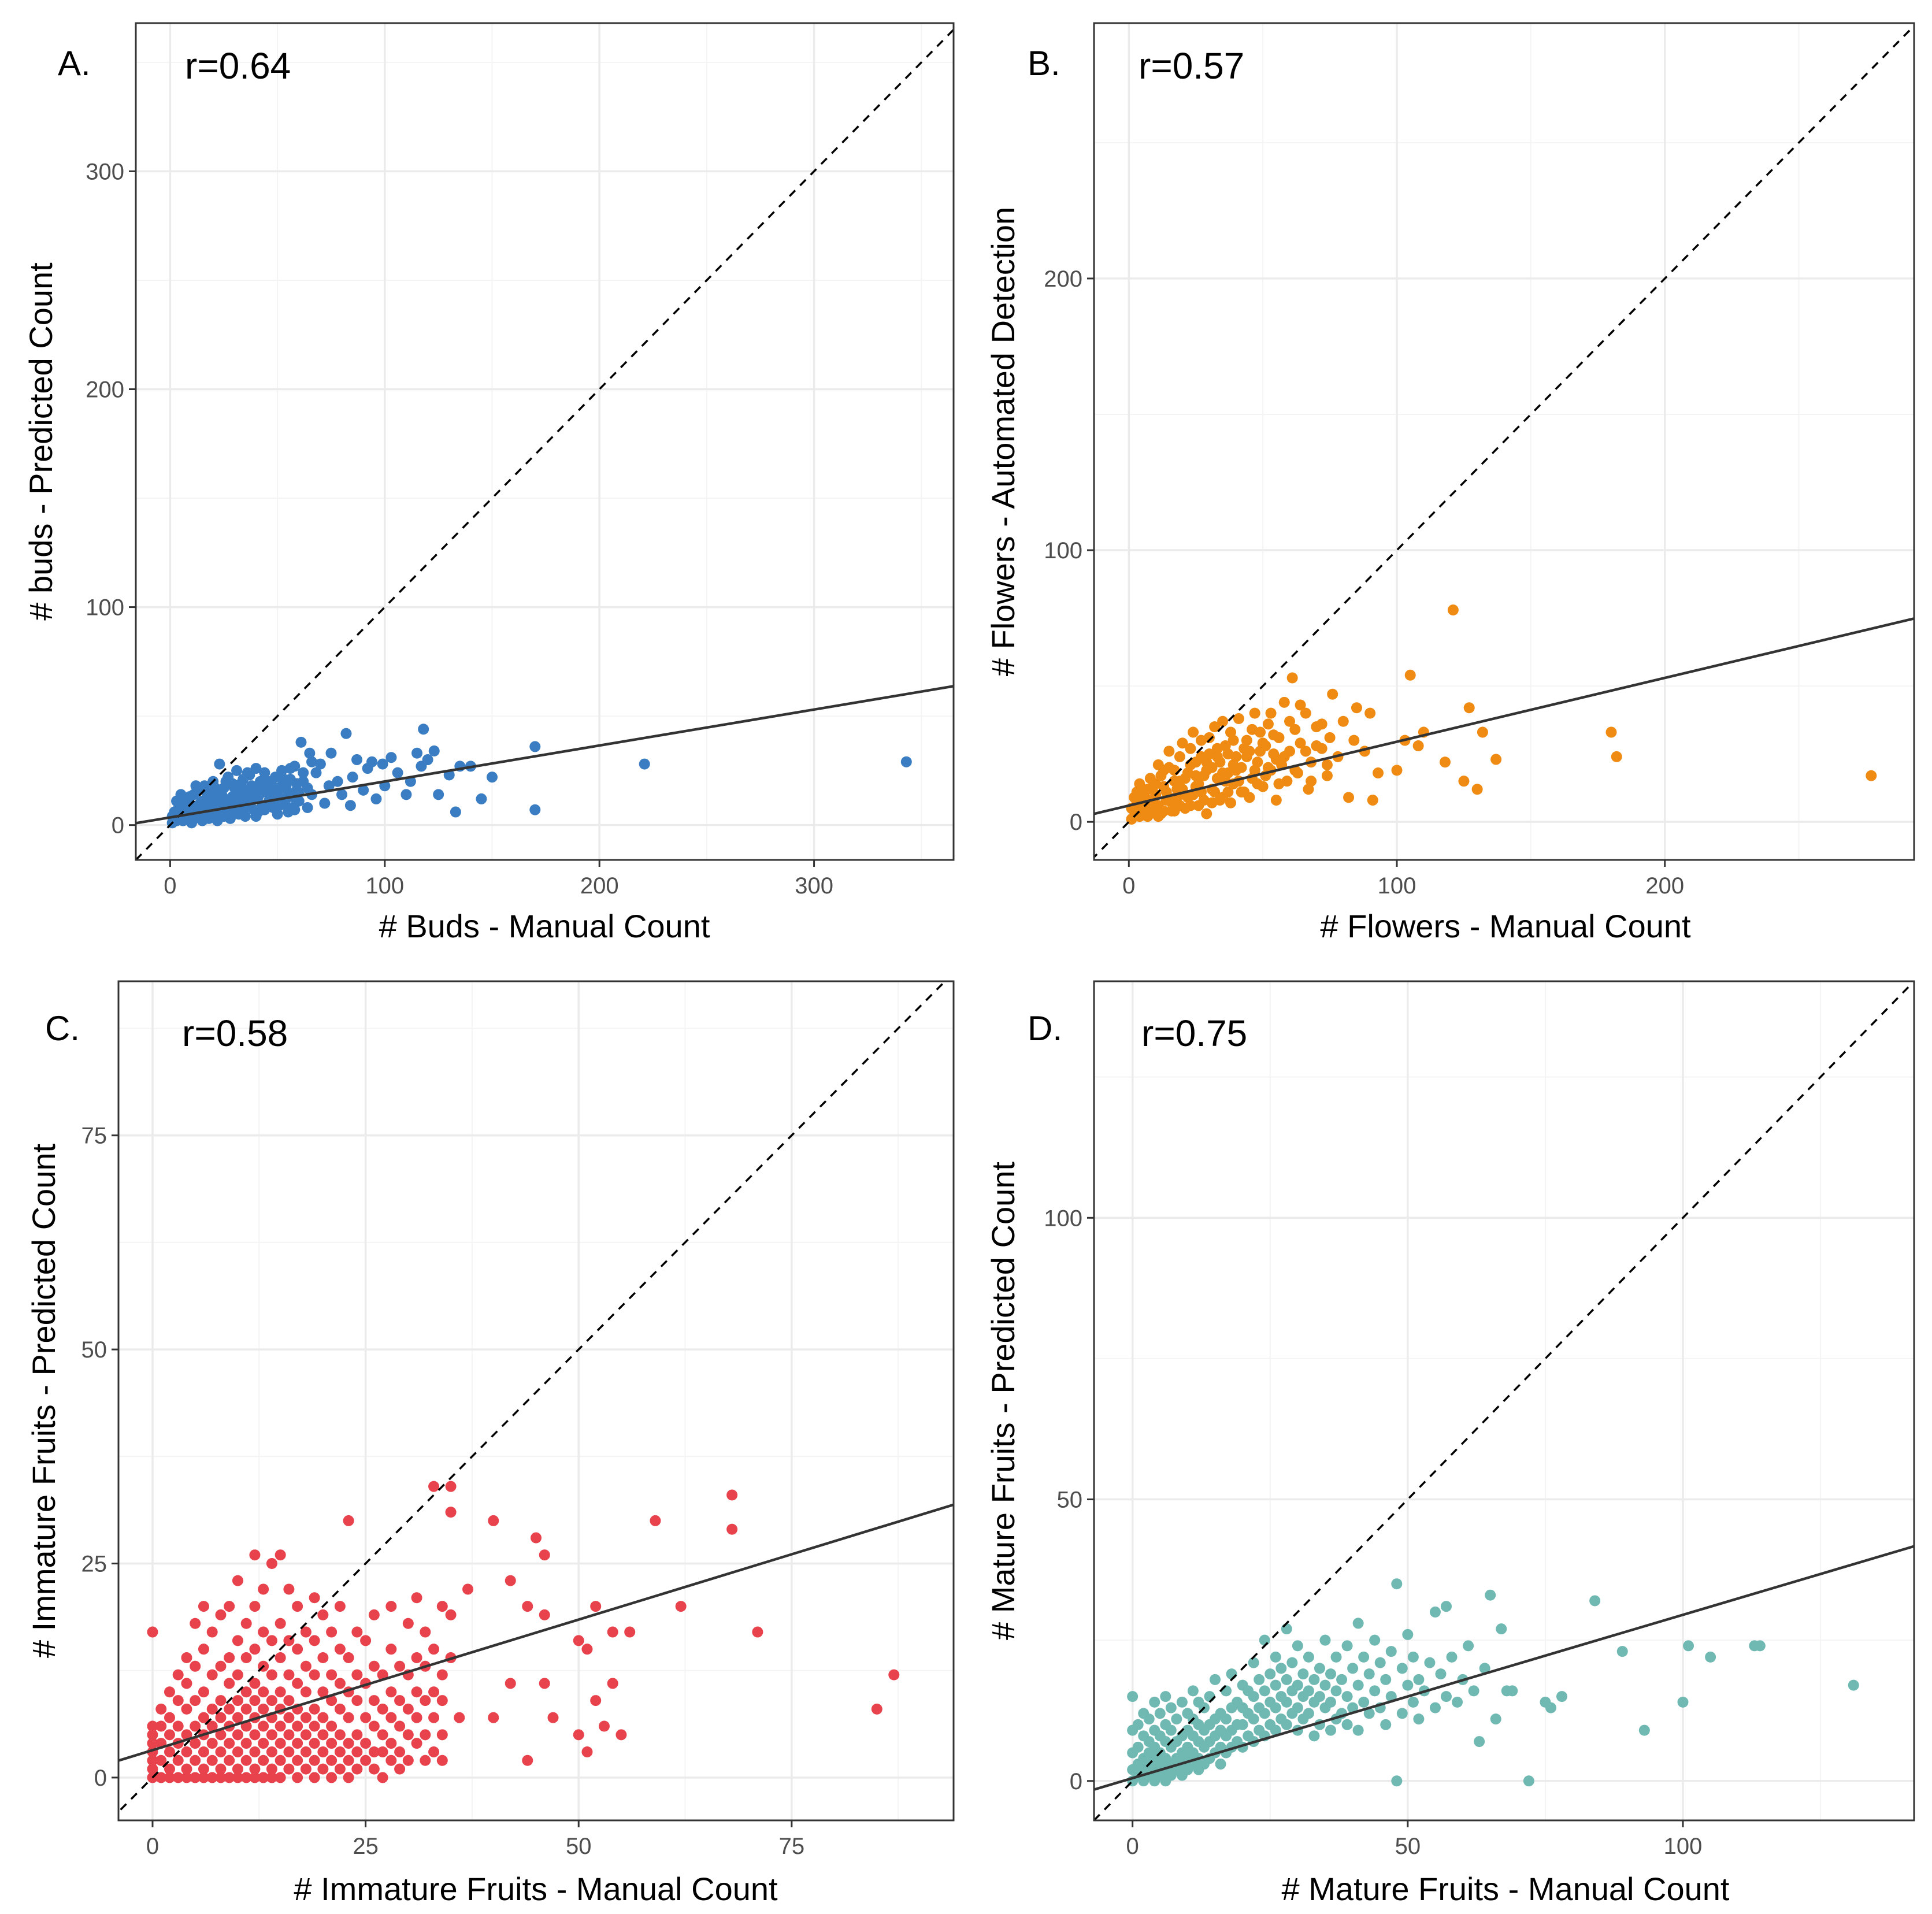 The width and height of the screenshot is (1932, 1914). Describe the element at coordinates (100, 1778) in the screenshot. I see `y-tick-label: 0` at that location.